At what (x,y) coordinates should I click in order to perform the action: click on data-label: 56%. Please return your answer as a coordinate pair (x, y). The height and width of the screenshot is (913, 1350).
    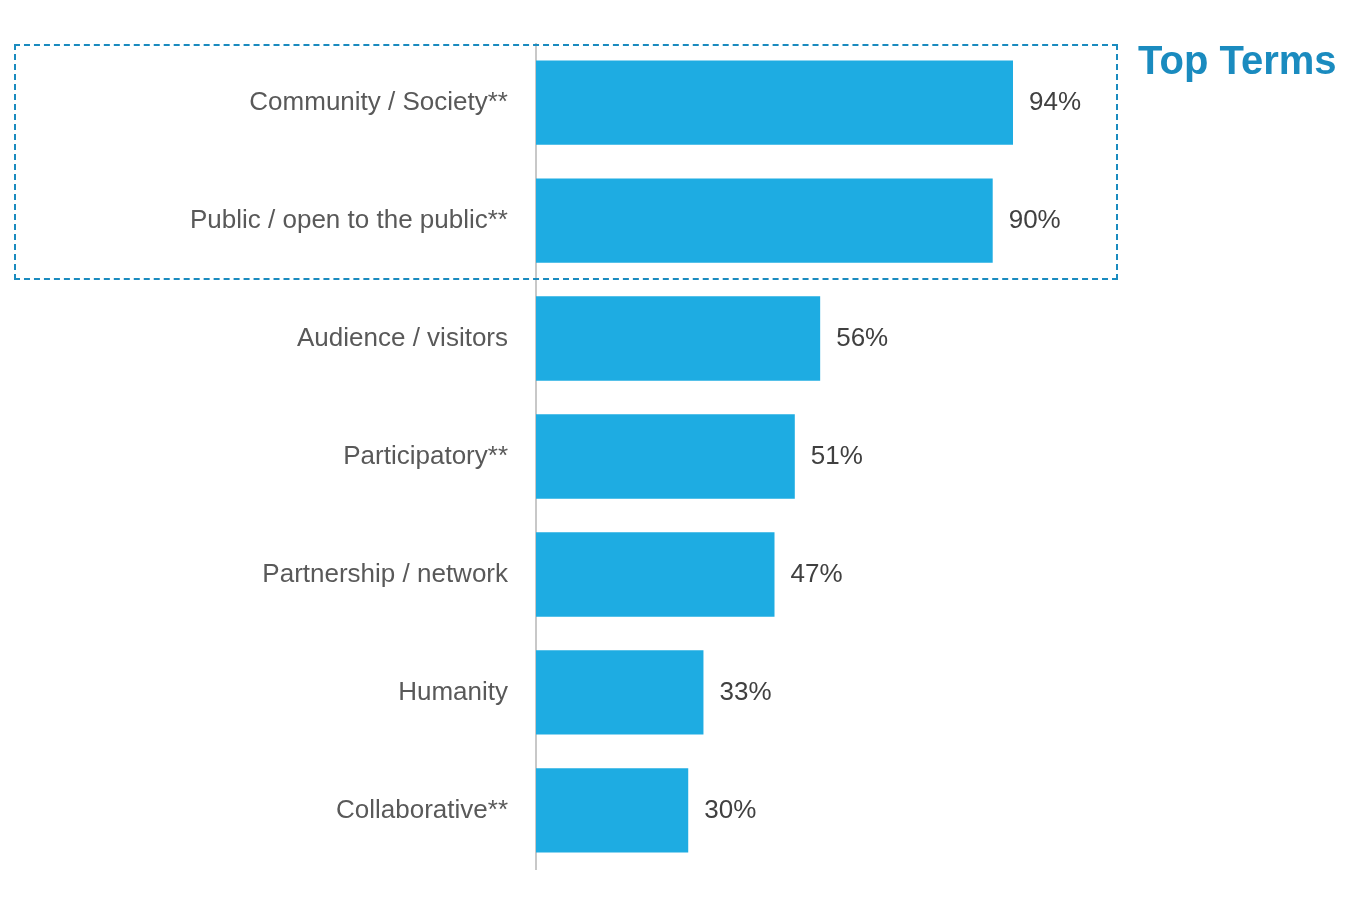
    Looking at the image, I should click on (862, 336).